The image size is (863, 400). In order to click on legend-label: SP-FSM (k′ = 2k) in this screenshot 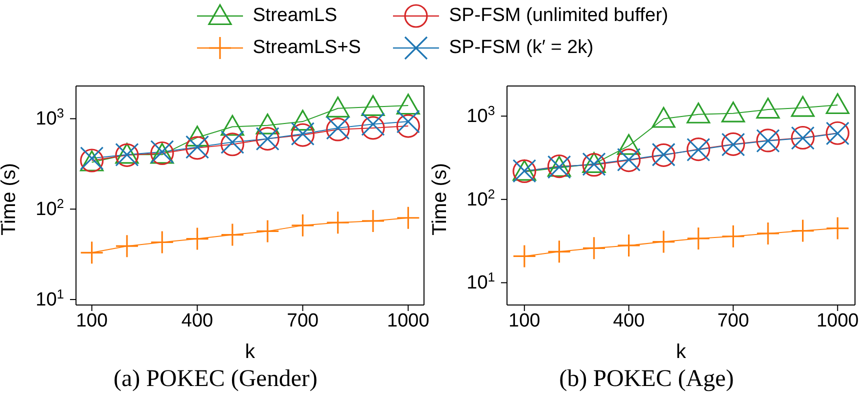, I will do `click(521, 48)`.